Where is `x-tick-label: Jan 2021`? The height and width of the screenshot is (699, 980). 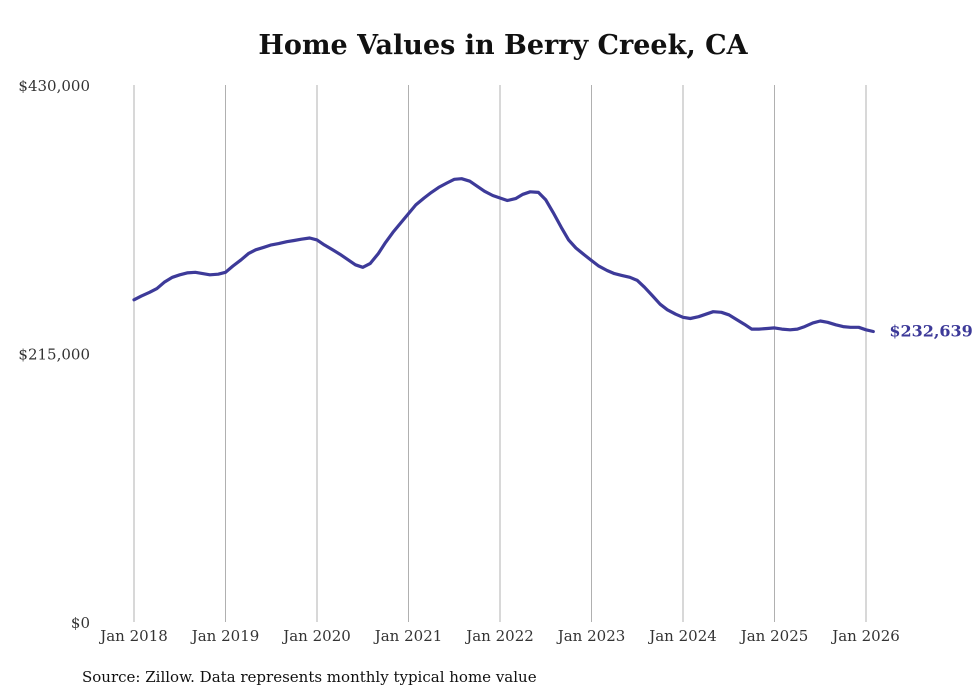 x-tick-label: Jan 2021 is located at coordinates (408, 636).